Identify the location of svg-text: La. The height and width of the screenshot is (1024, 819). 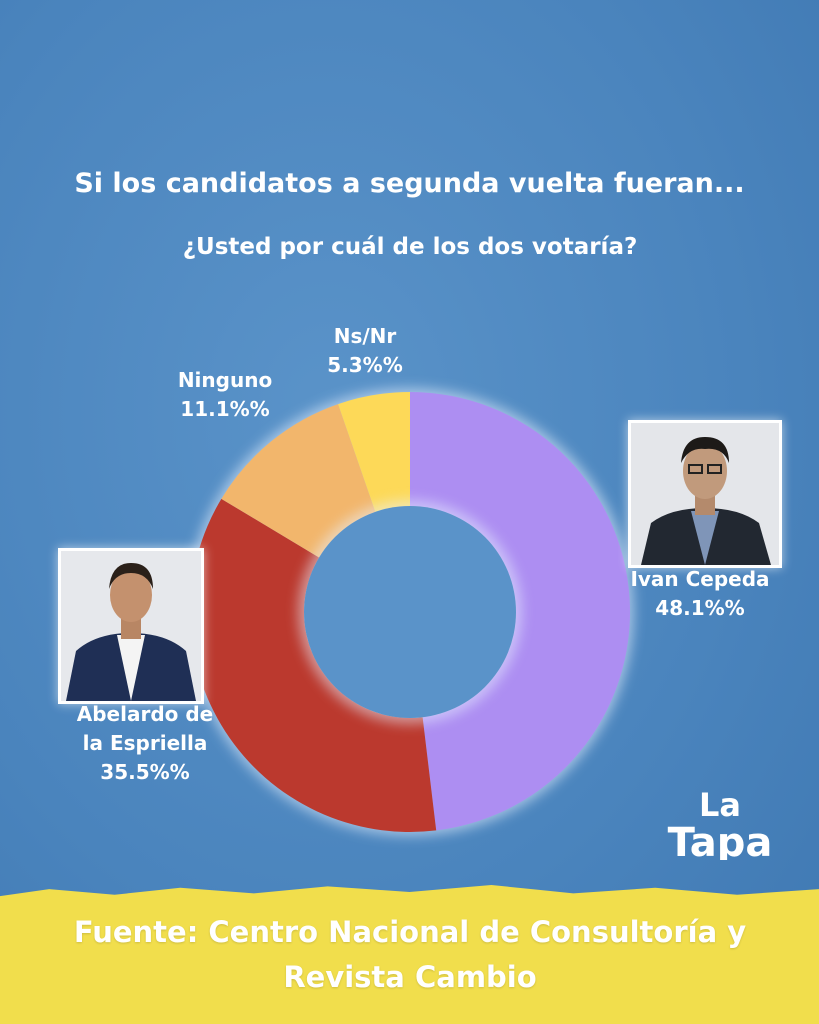
(720, 805).